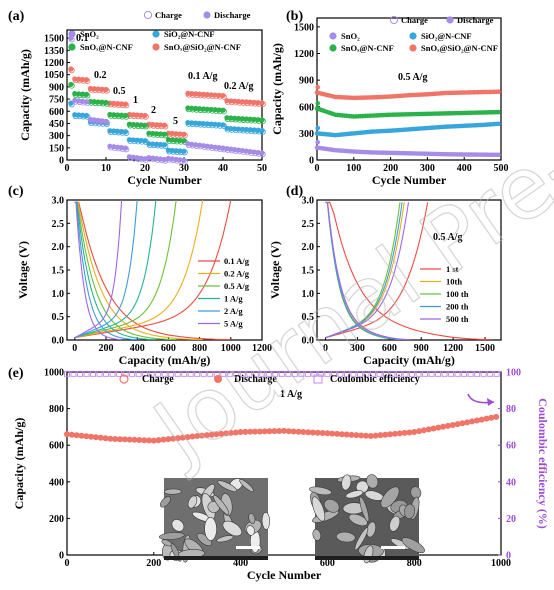 This screenshot has height=590, width=554. I want to click on y2-tick-label: 60, so click(511, 446).